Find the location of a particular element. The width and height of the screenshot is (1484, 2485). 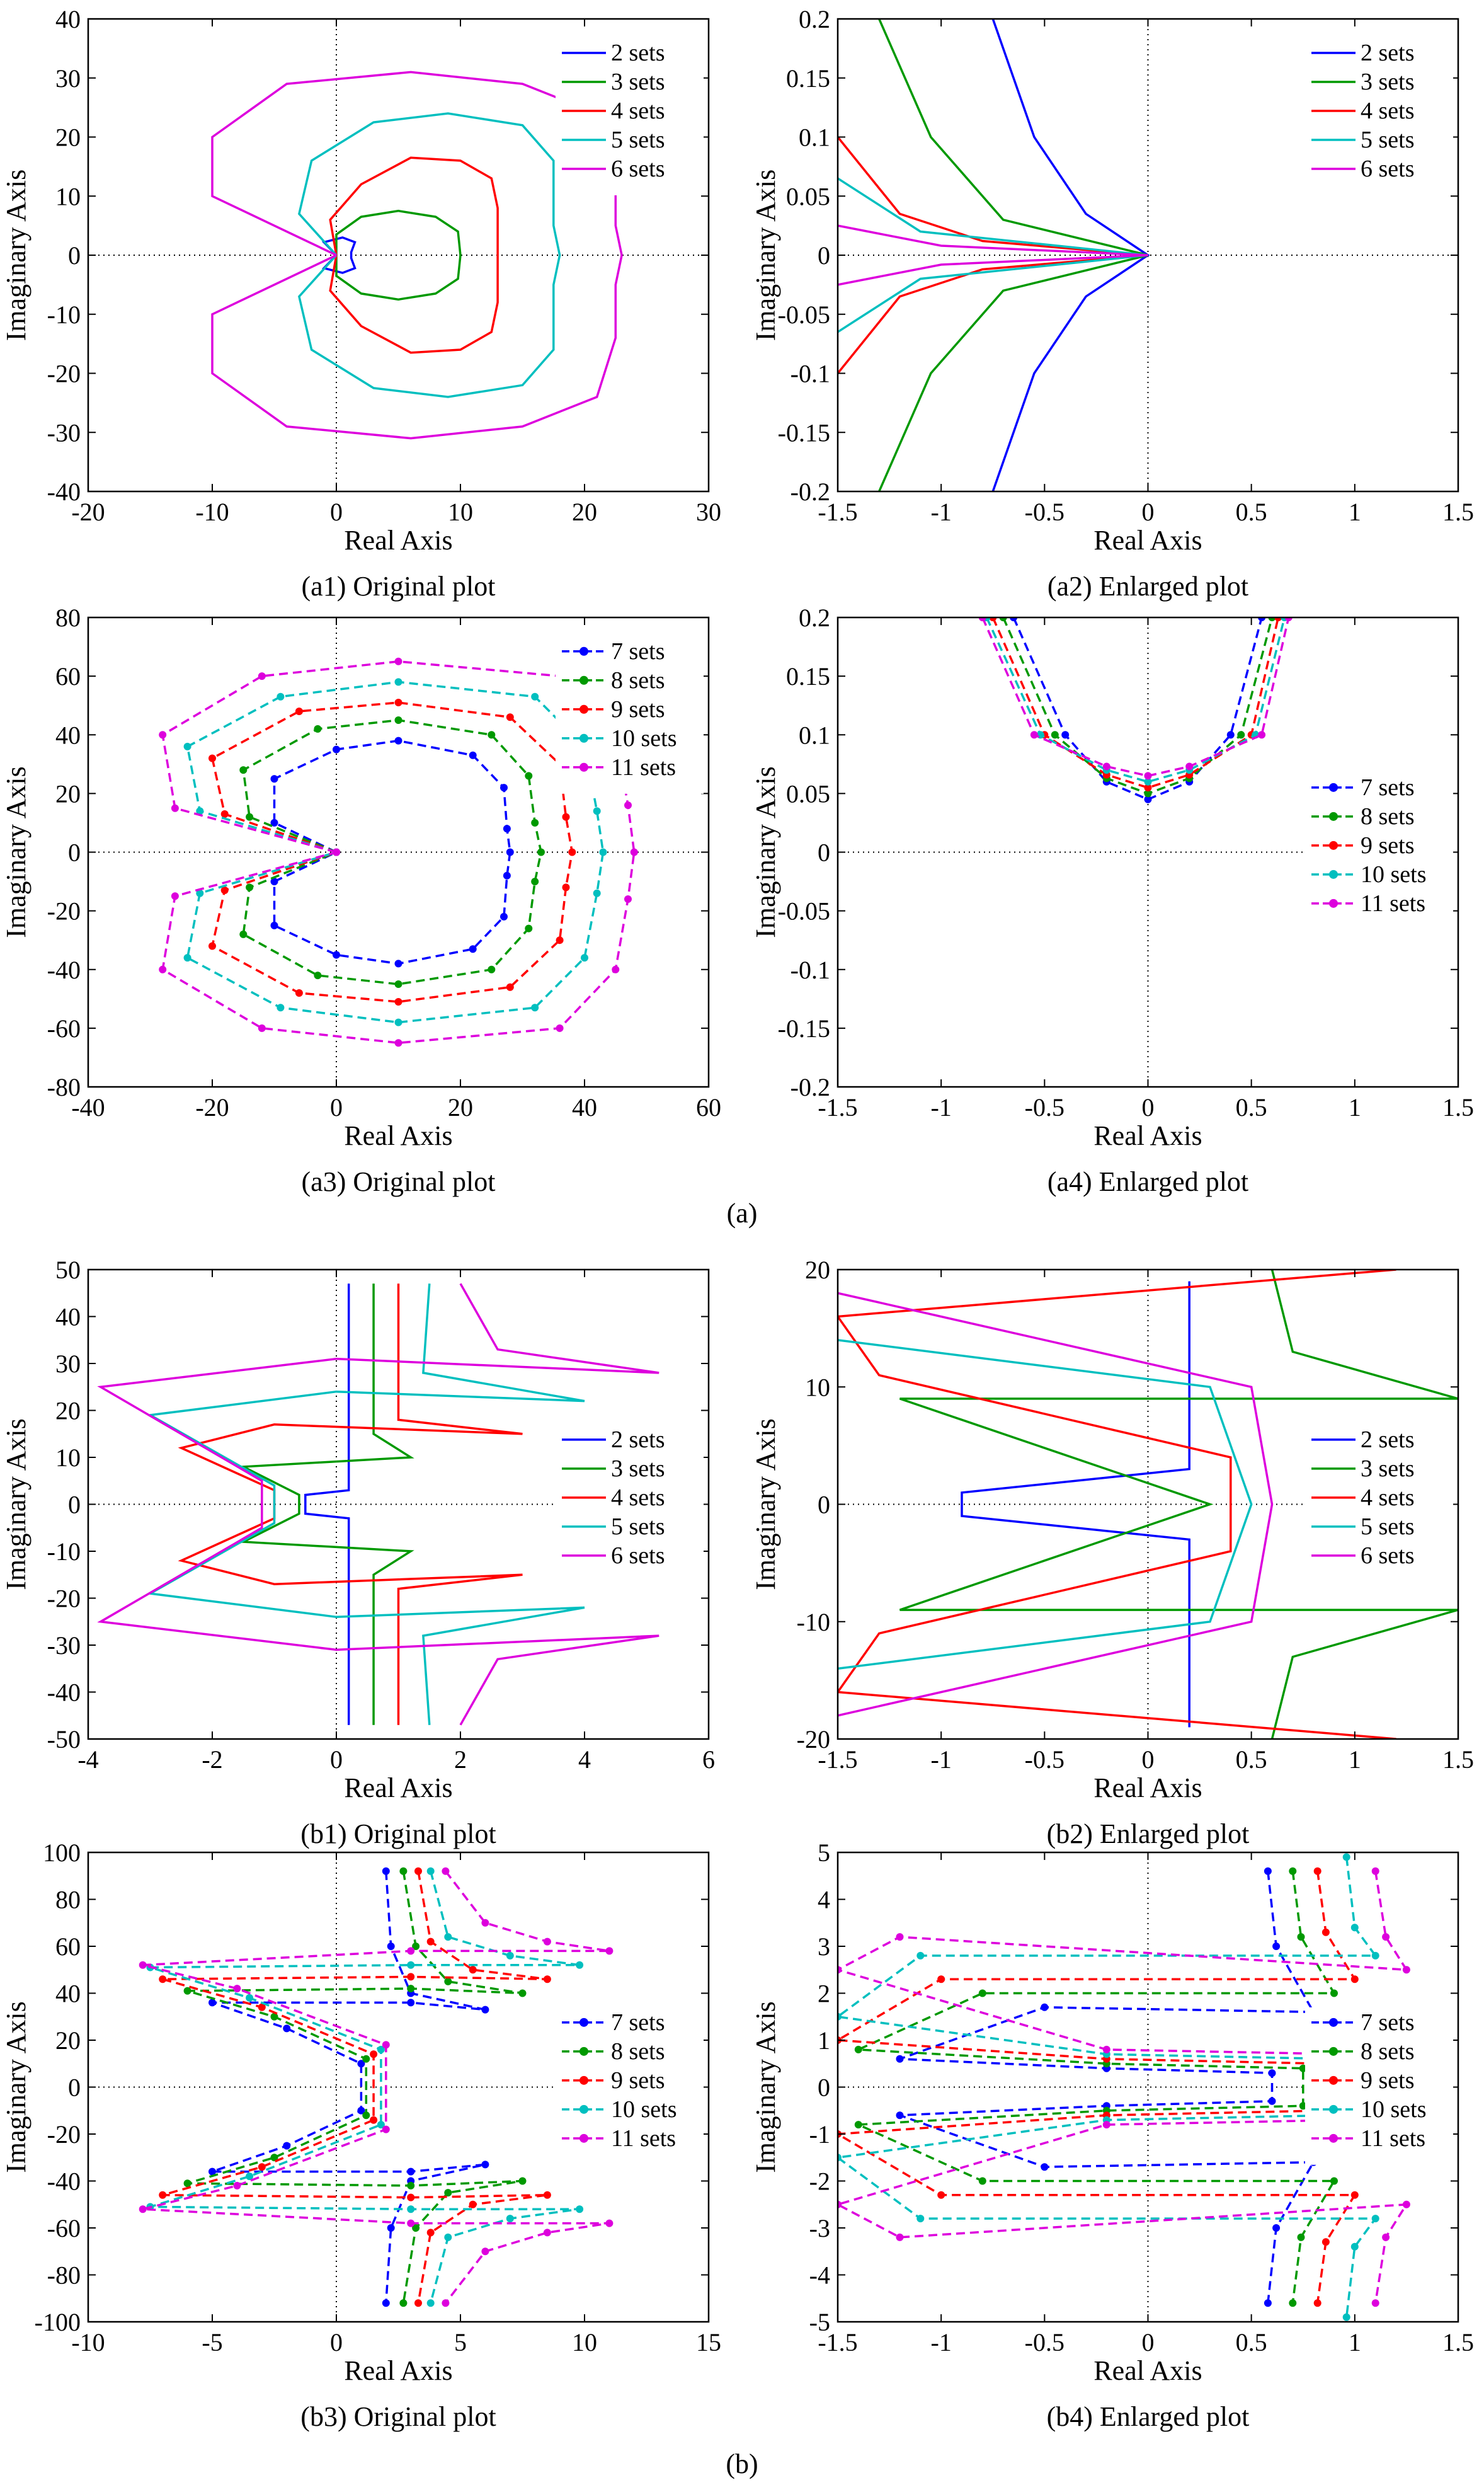

legend-entry: 6 sets is located at coordinates (638, 169).